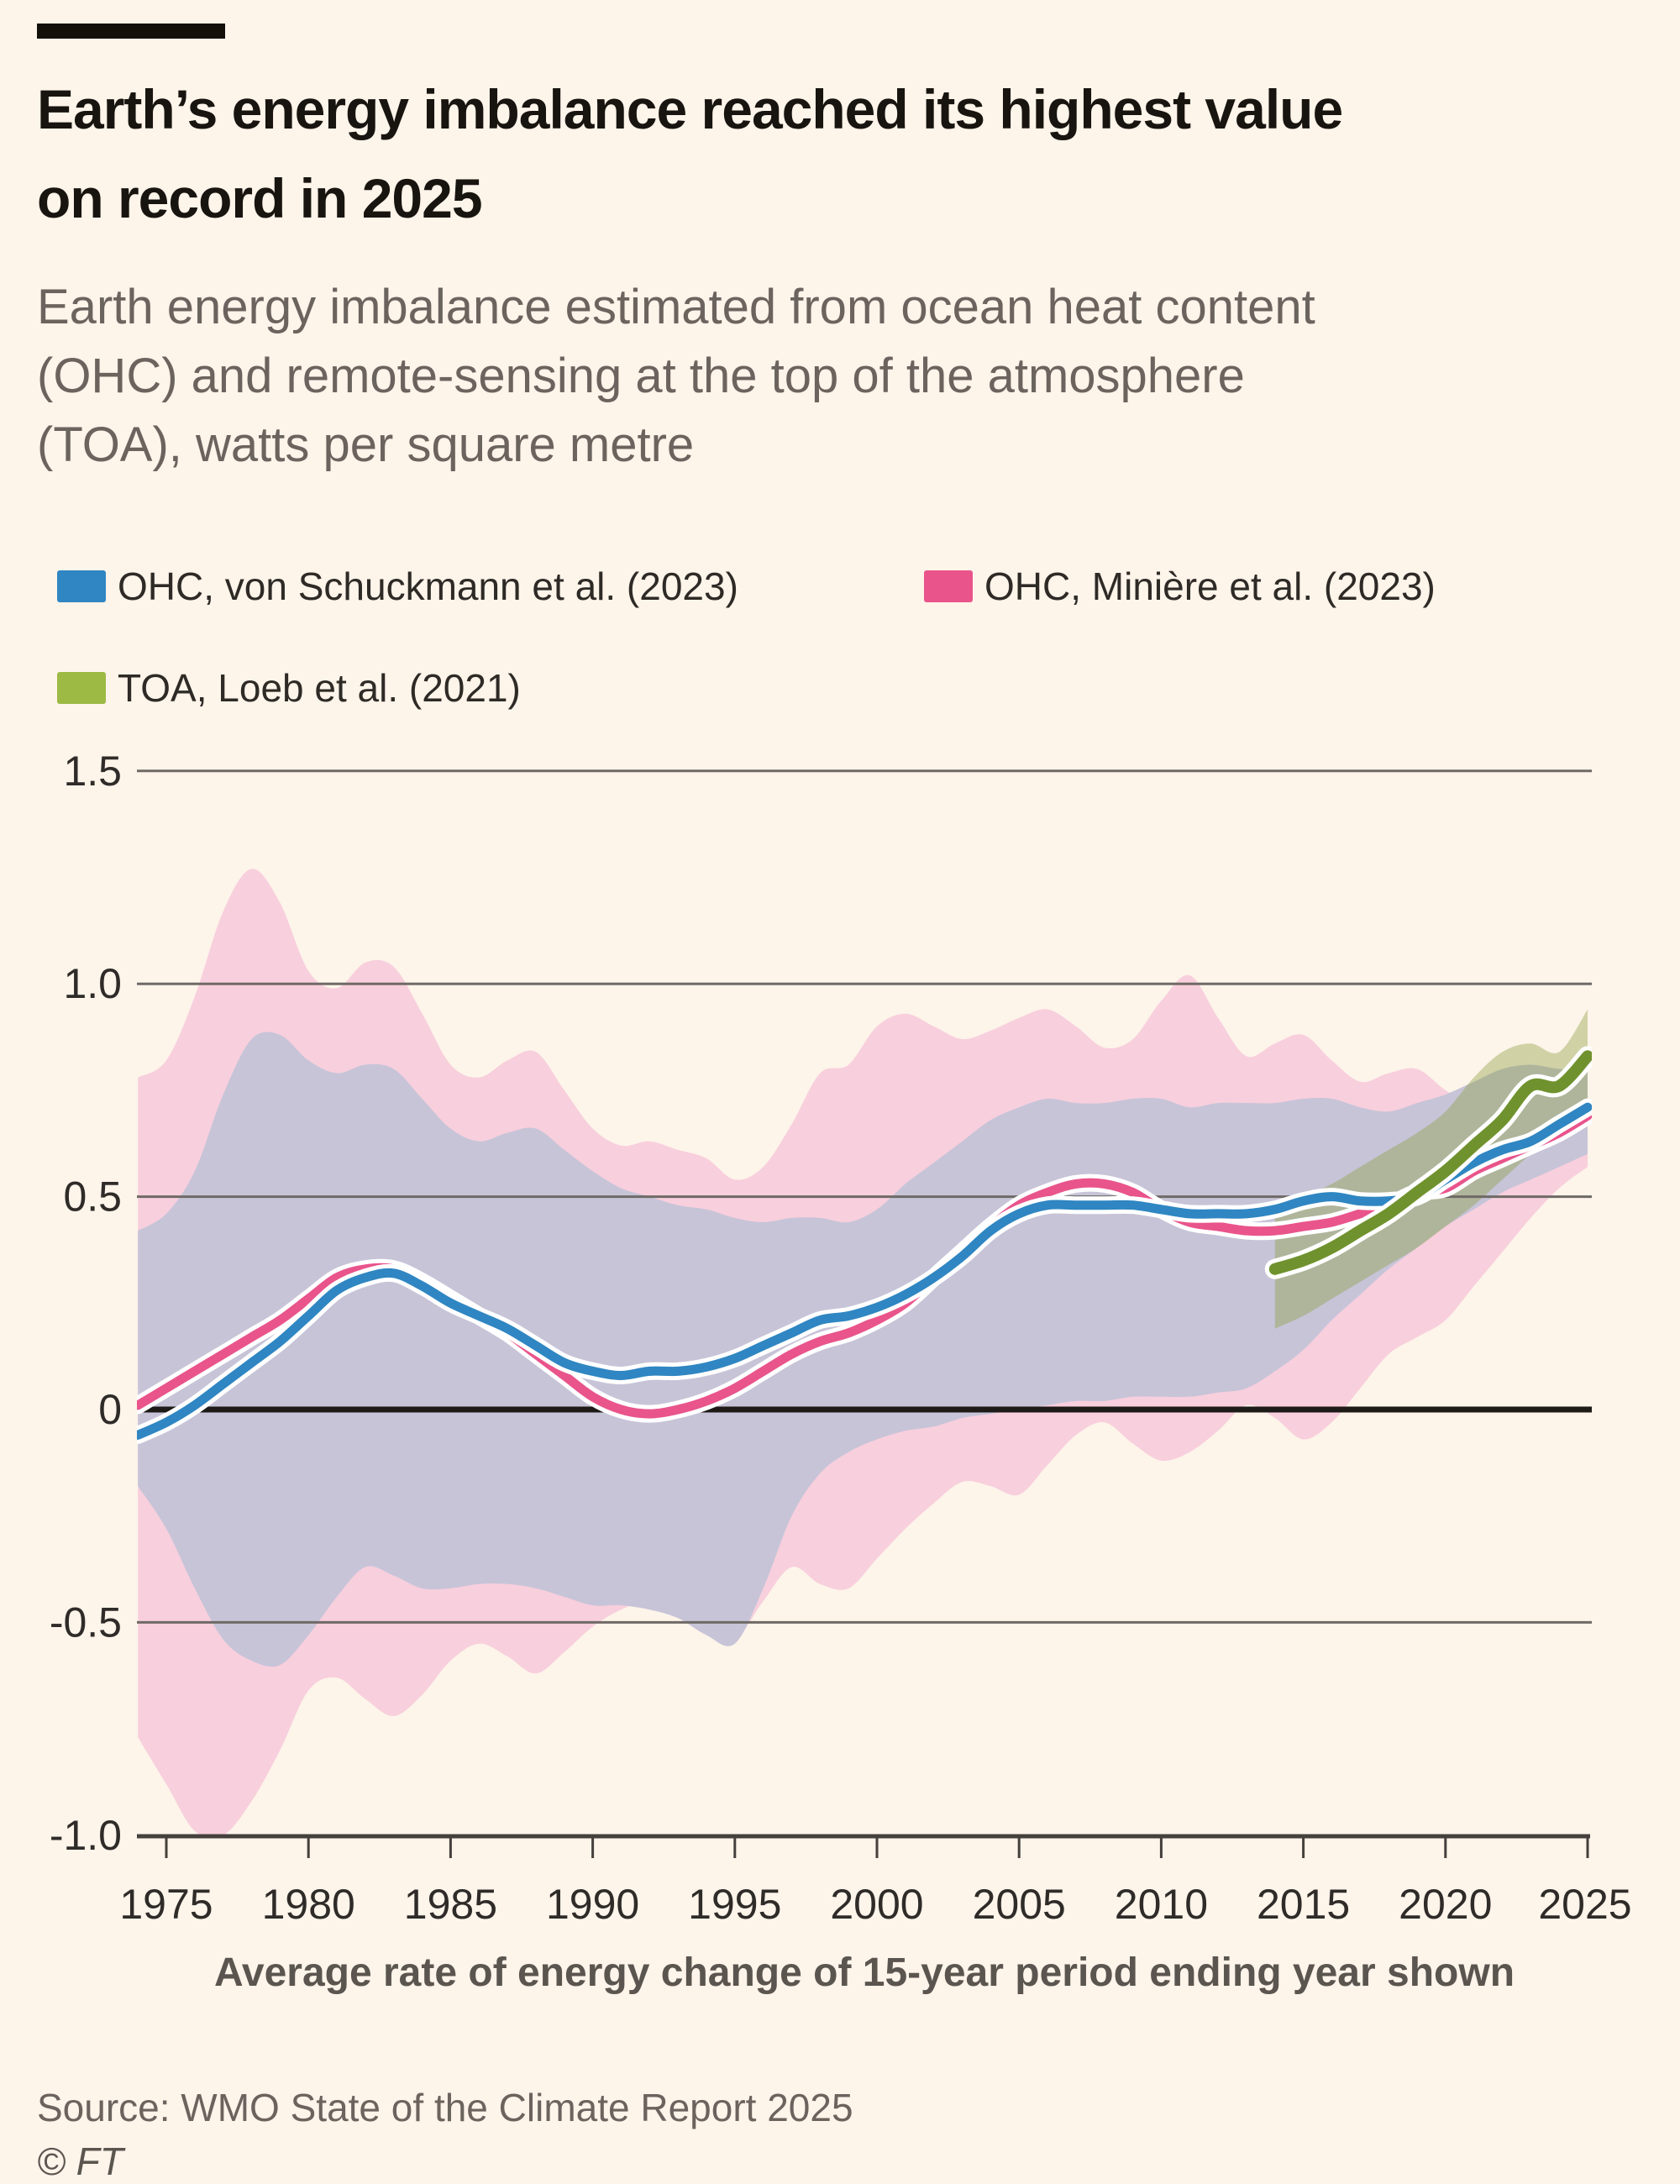  What do you see at coordinates (319, 688) in the screenshot?
I see `legend-label: TOA, Loeb et al. (2021)` at bounding box center [319, 688].